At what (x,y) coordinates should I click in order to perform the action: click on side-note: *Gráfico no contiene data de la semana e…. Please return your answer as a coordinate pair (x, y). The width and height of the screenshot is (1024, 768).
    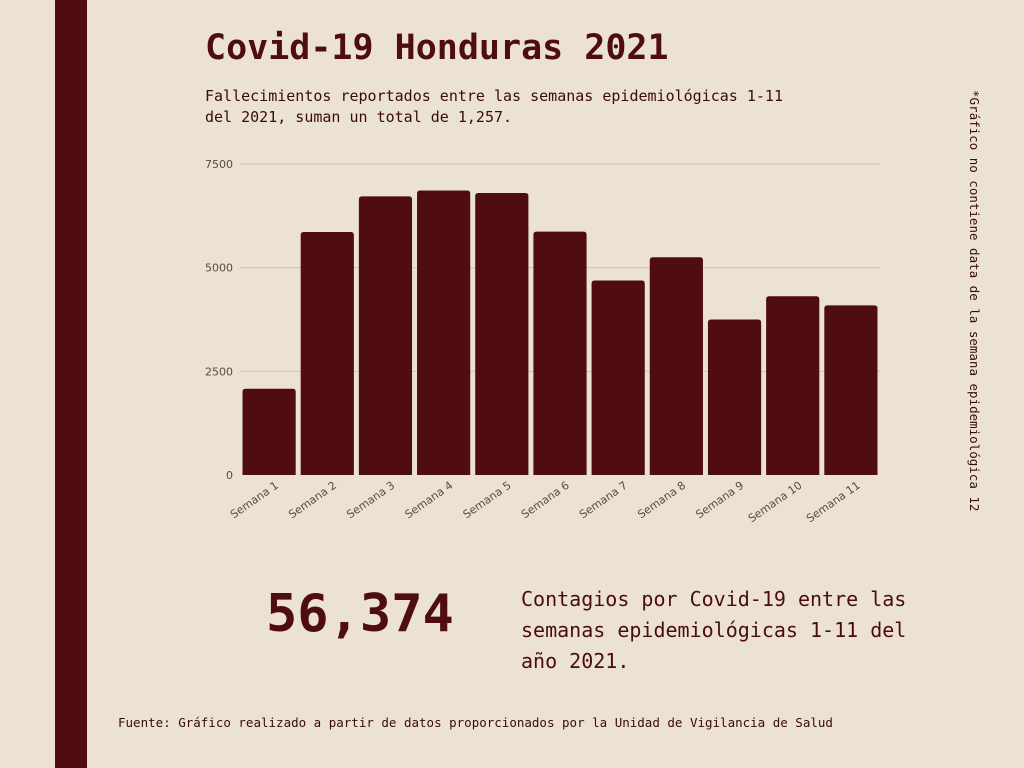
    Looking at the image, I should click on (974, 301).